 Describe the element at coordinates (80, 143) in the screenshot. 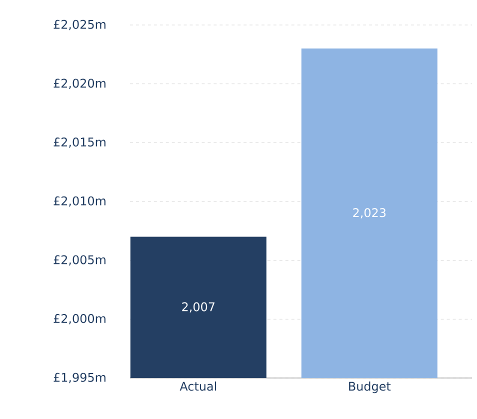

I see `y-tick-label: £2,015m` at that location.